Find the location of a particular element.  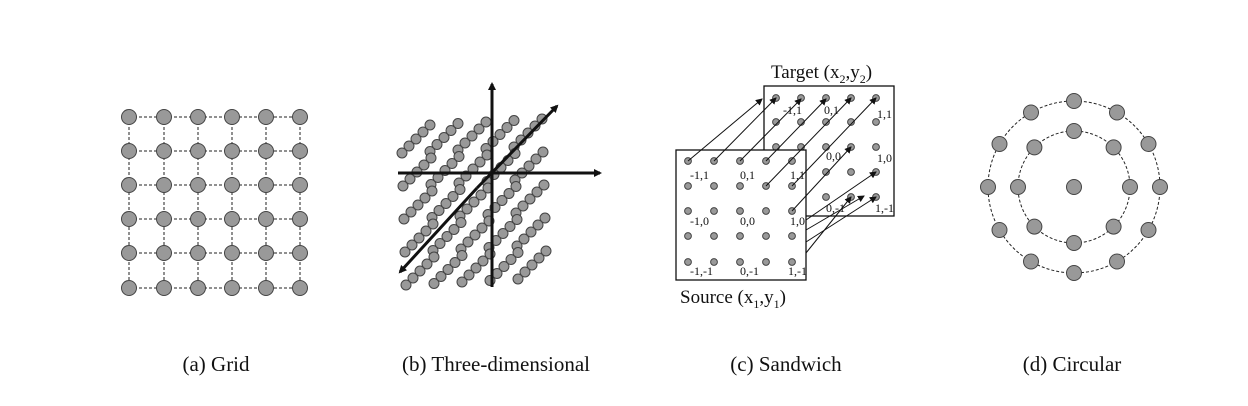

coord-label: -1,1 is located at coordinates (699, 175).